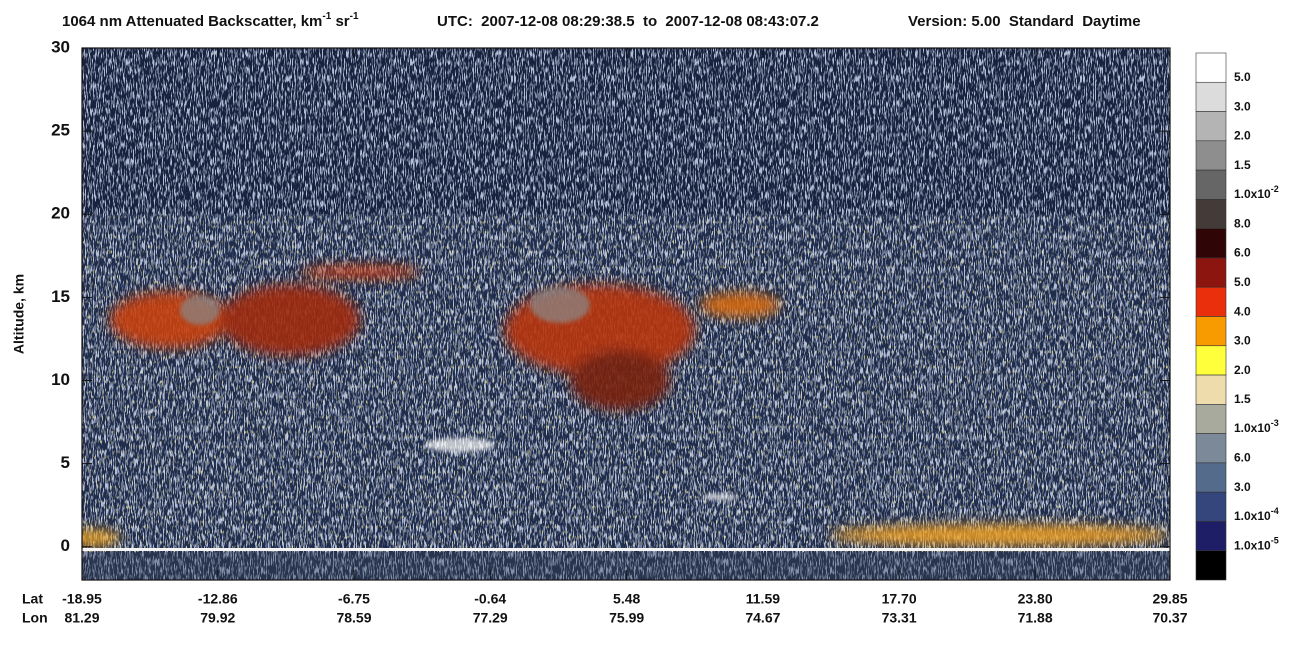 Image resolution: width=1300 pixels, height=667 pixels. I want to click on x-row-label: Lon, so click(35, 618).